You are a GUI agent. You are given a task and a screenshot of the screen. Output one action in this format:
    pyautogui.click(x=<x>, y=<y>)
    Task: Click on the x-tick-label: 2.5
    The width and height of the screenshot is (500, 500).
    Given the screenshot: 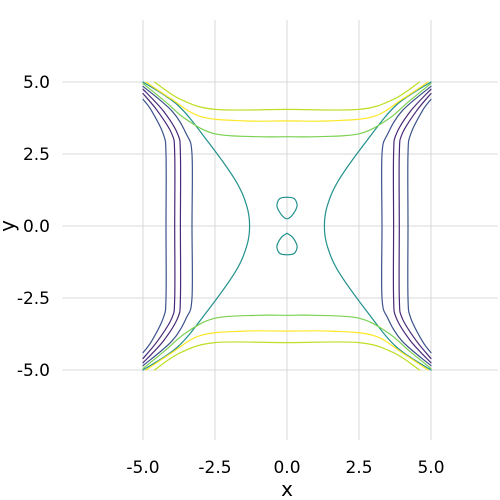 What is the action you would take?
    pyautogui.click(x=358, y=468)
    